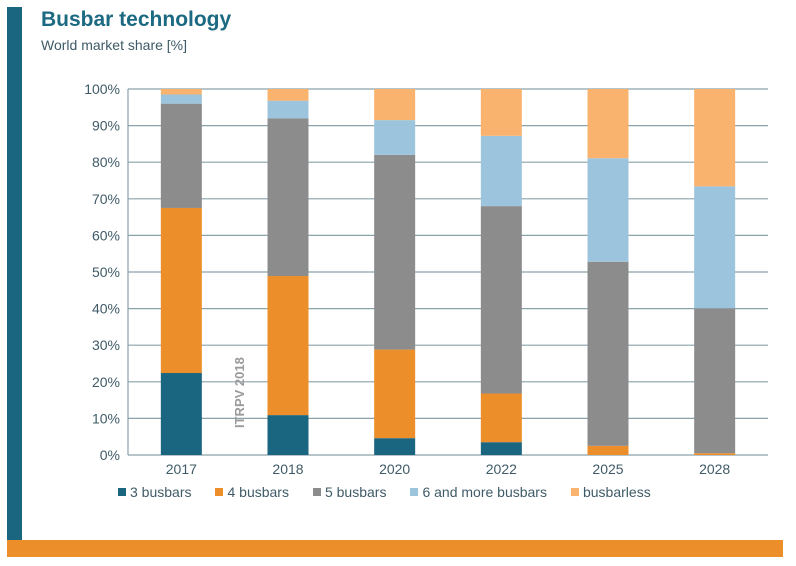 The width and height of the screenshot is (796, 566). Describe the element at coordinates (501, 418) in the screenshot. I see `bar-segment-4-busbars-2022` at that location.